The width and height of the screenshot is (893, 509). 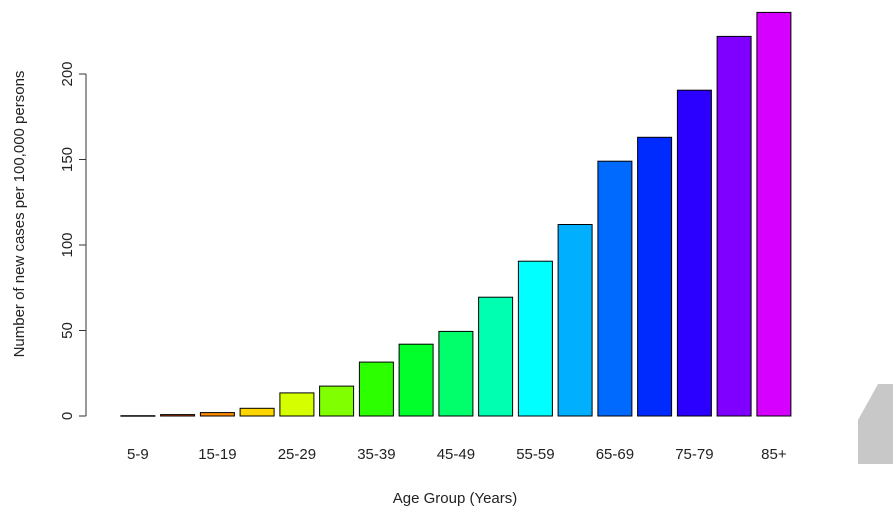 I want to click on y-axis-title: Number of new cases per 100,000 persons, so click(x=19, y=214).